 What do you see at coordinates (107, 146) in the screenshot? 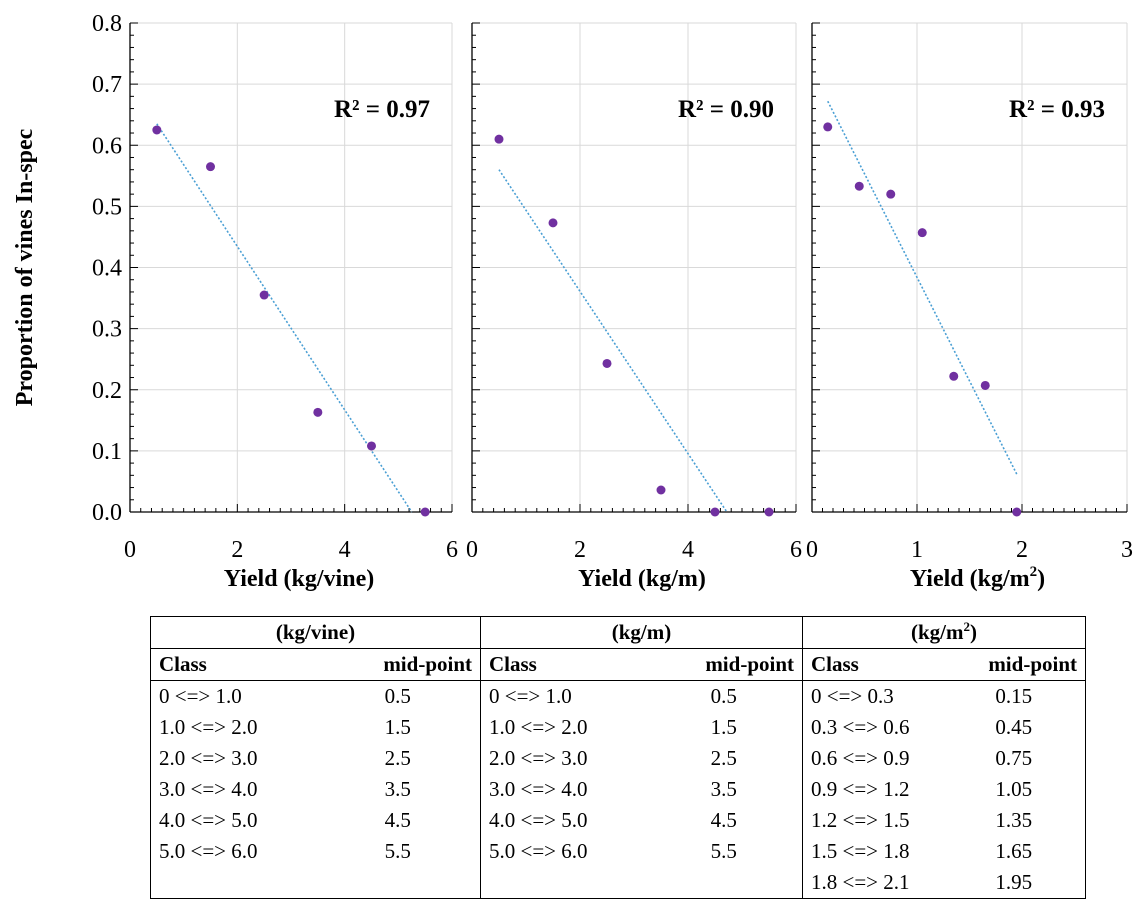
I see `y-tick-label: 0.6` at bounding box center [107, 146].